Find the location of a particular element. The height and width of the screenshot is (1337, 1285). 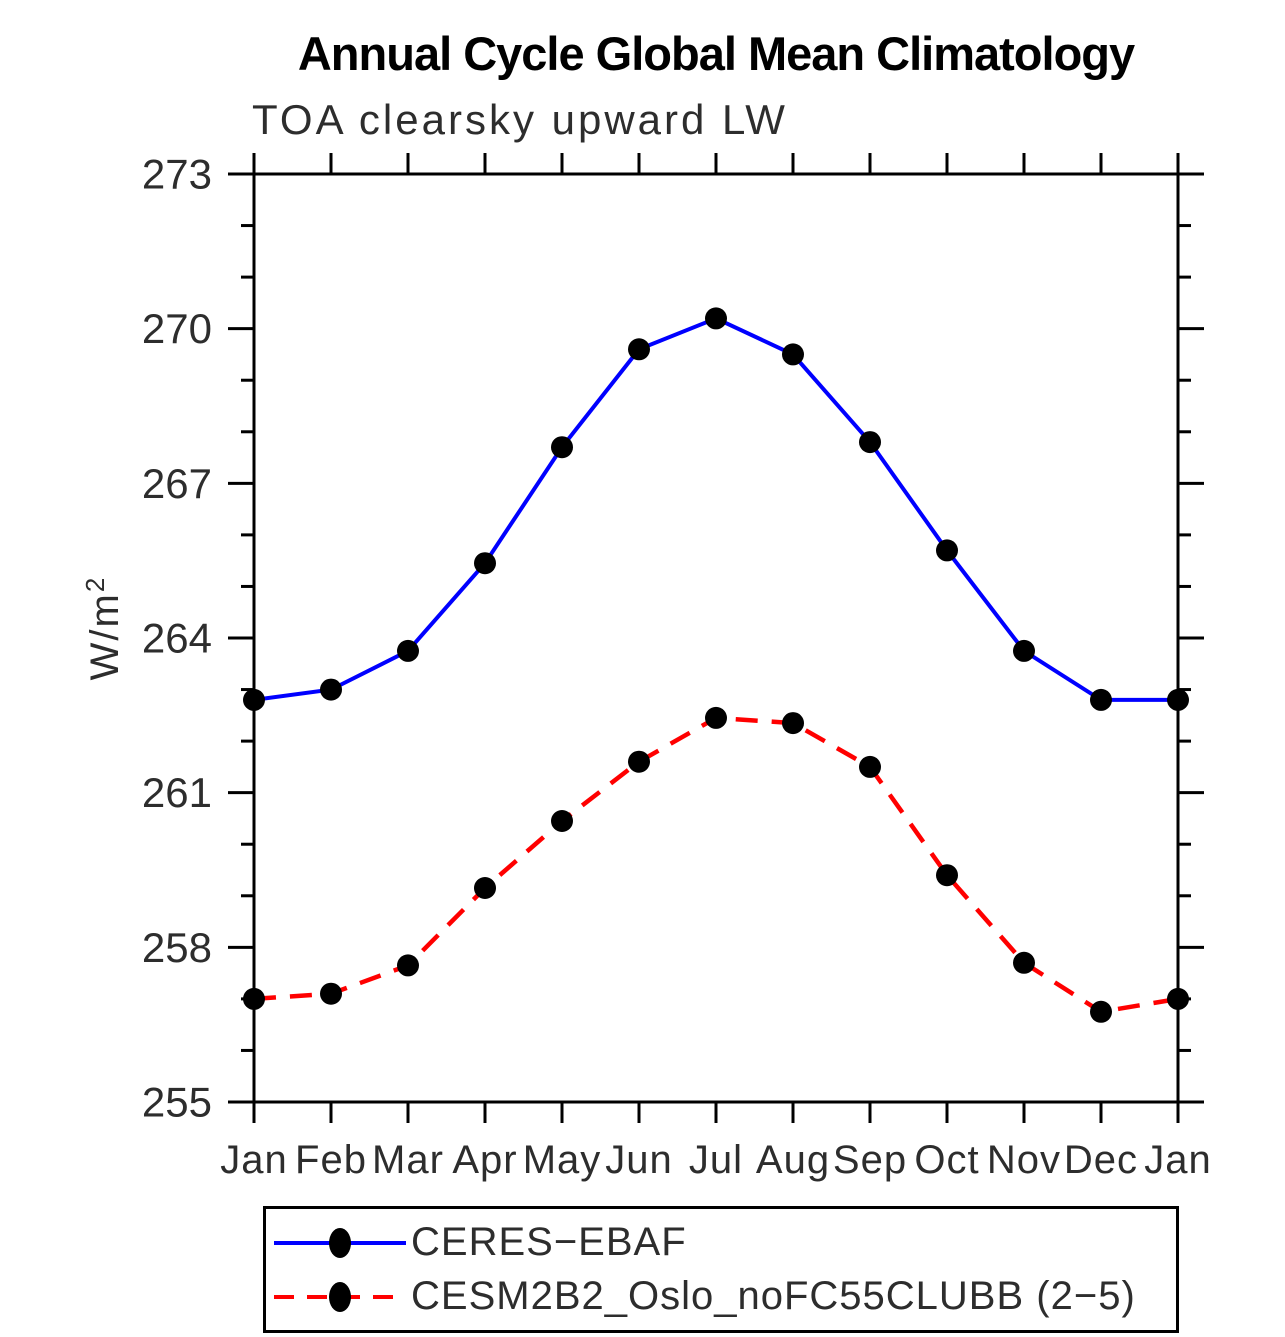

legend-sample-solid-line is located at coordinates (340, 1242).